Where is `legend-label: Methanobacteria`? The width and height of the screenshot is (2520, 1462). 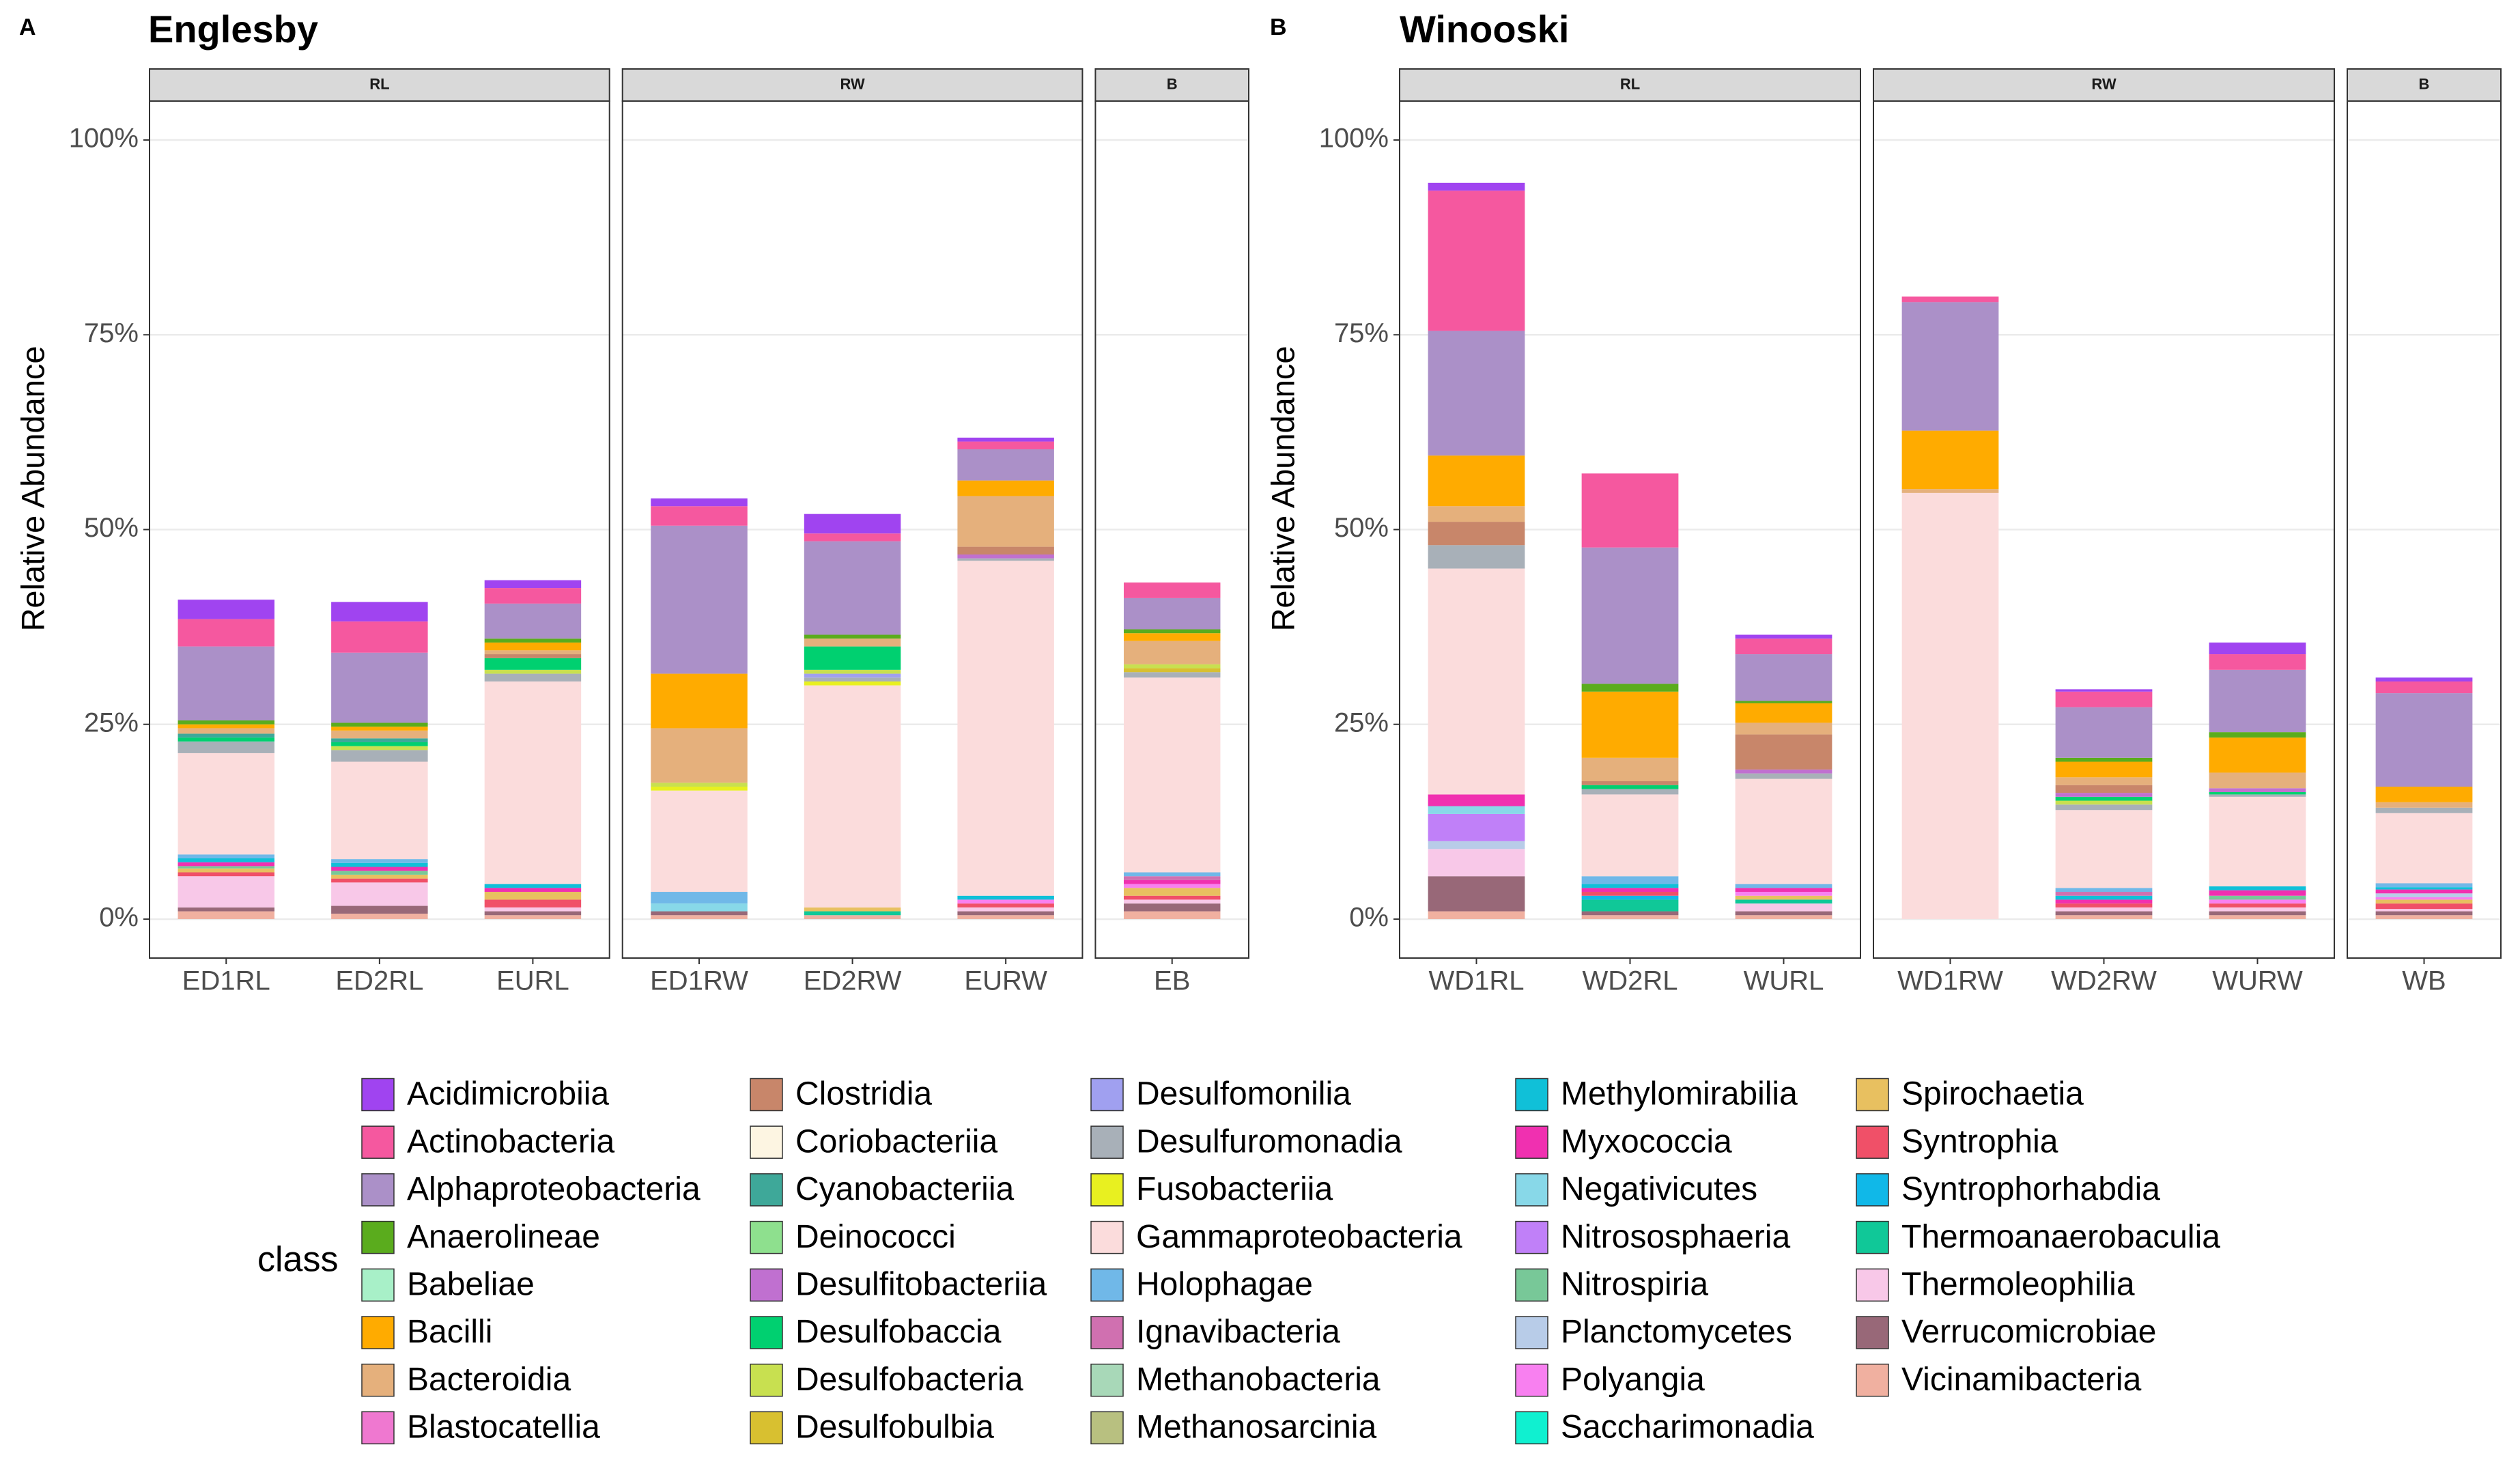 legend-label: Methanobacteria is located at coordinates (1258, 1380).